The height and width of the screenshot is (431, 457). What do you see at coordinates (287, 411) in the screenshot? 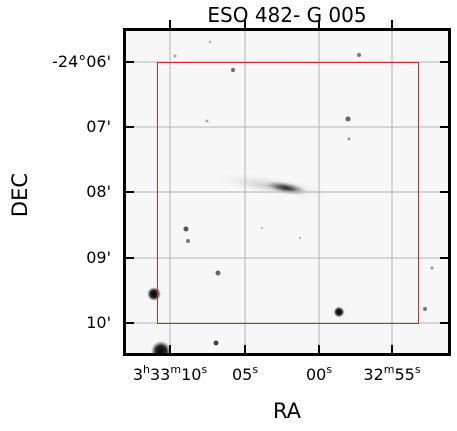
I see `x-axis-title: RA` at bounding box center [287, 411].